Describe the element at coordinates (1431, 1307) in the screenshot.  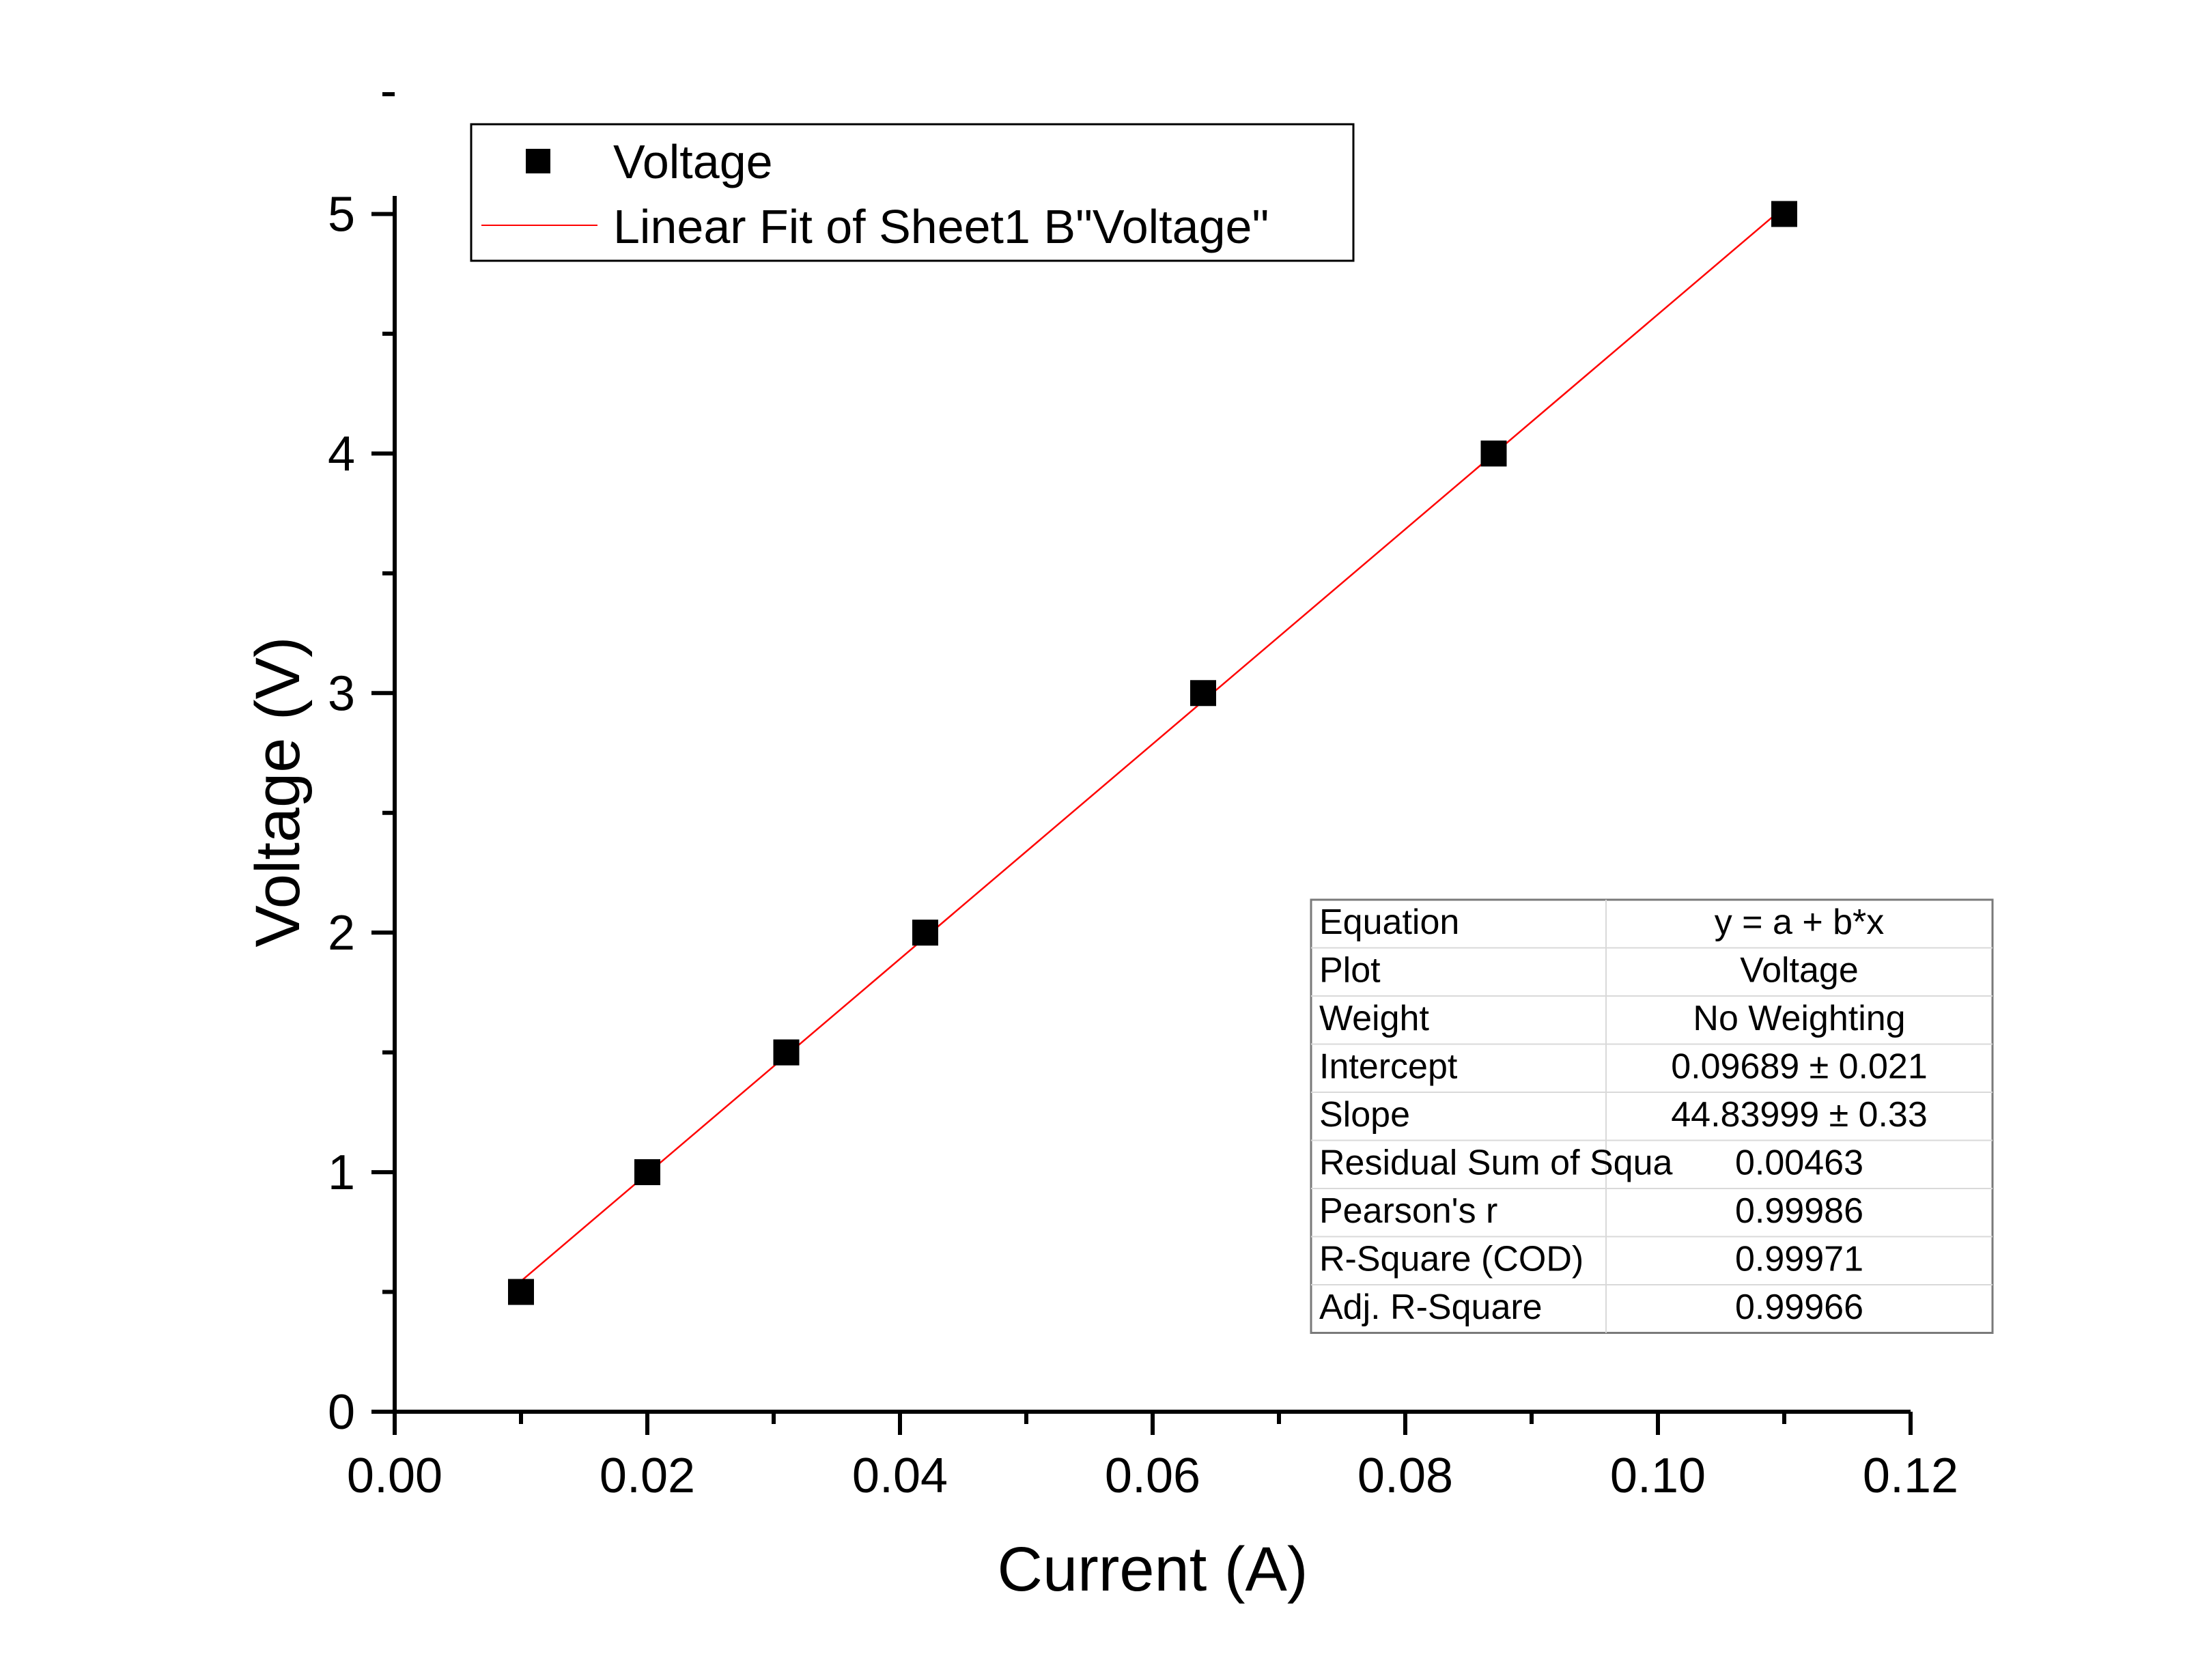
I see `table-row-label: Adj. R-Square` at that location.